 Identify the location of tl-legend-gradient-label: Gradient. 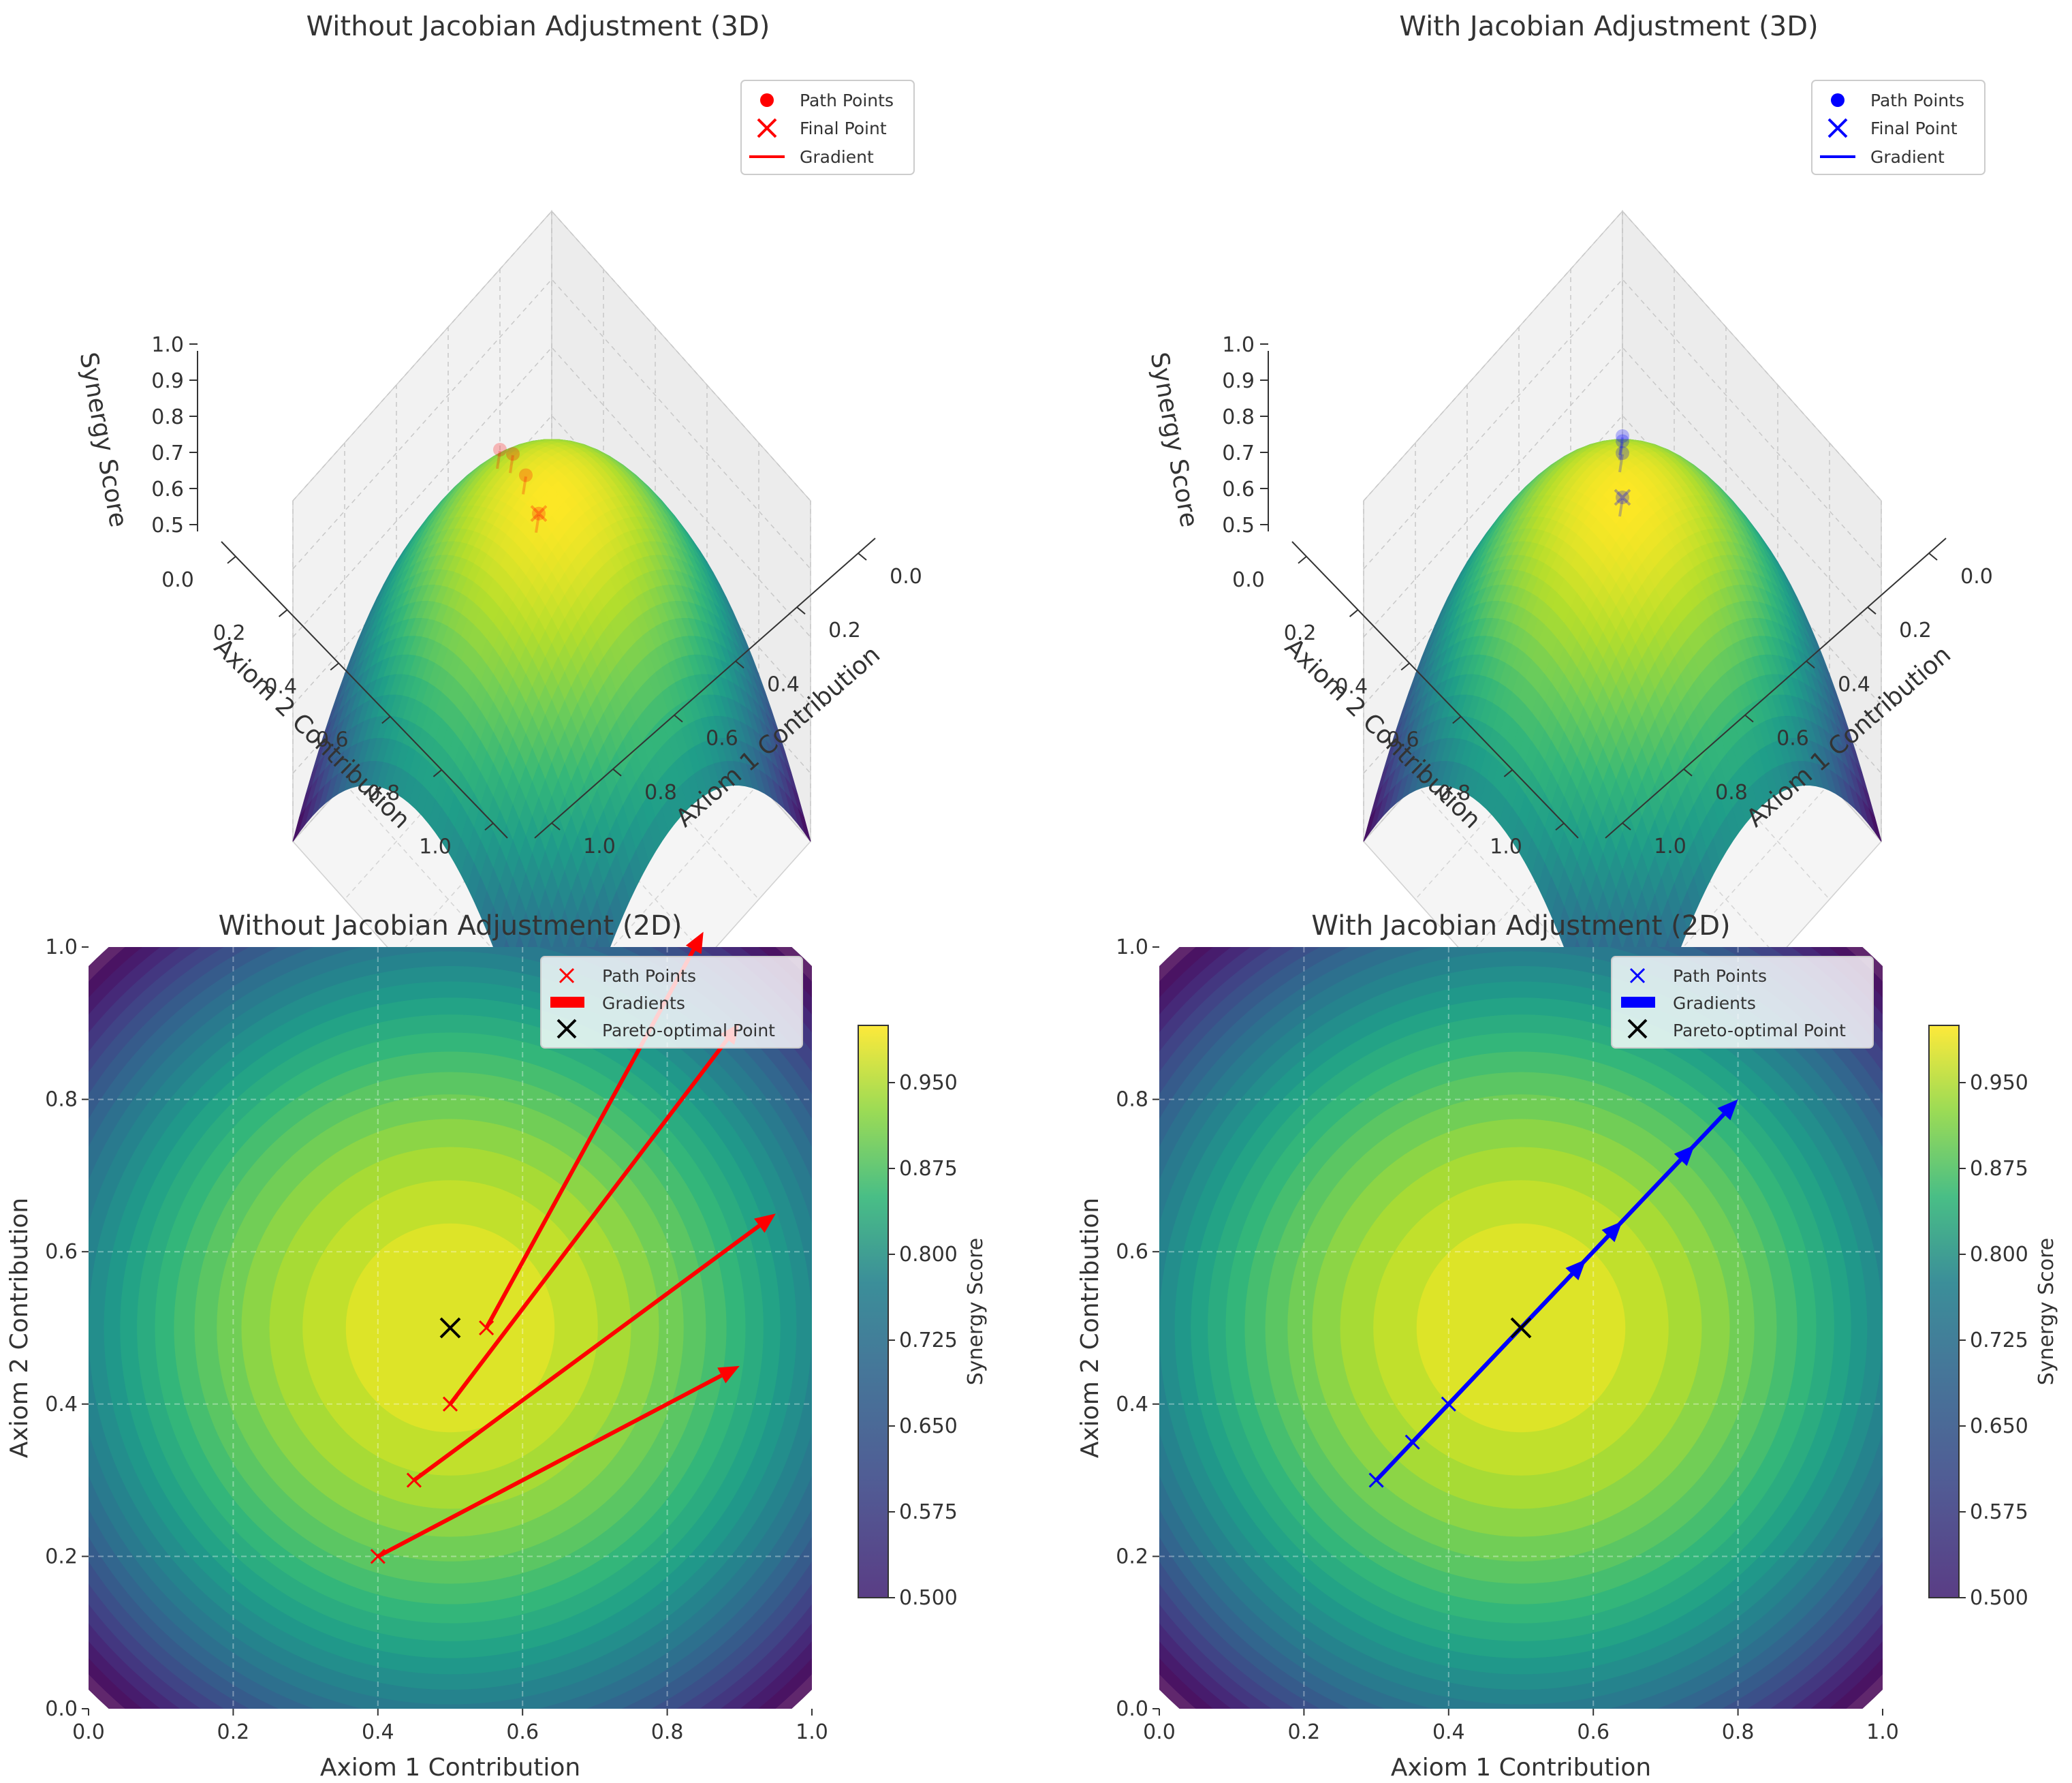
(837, 157).